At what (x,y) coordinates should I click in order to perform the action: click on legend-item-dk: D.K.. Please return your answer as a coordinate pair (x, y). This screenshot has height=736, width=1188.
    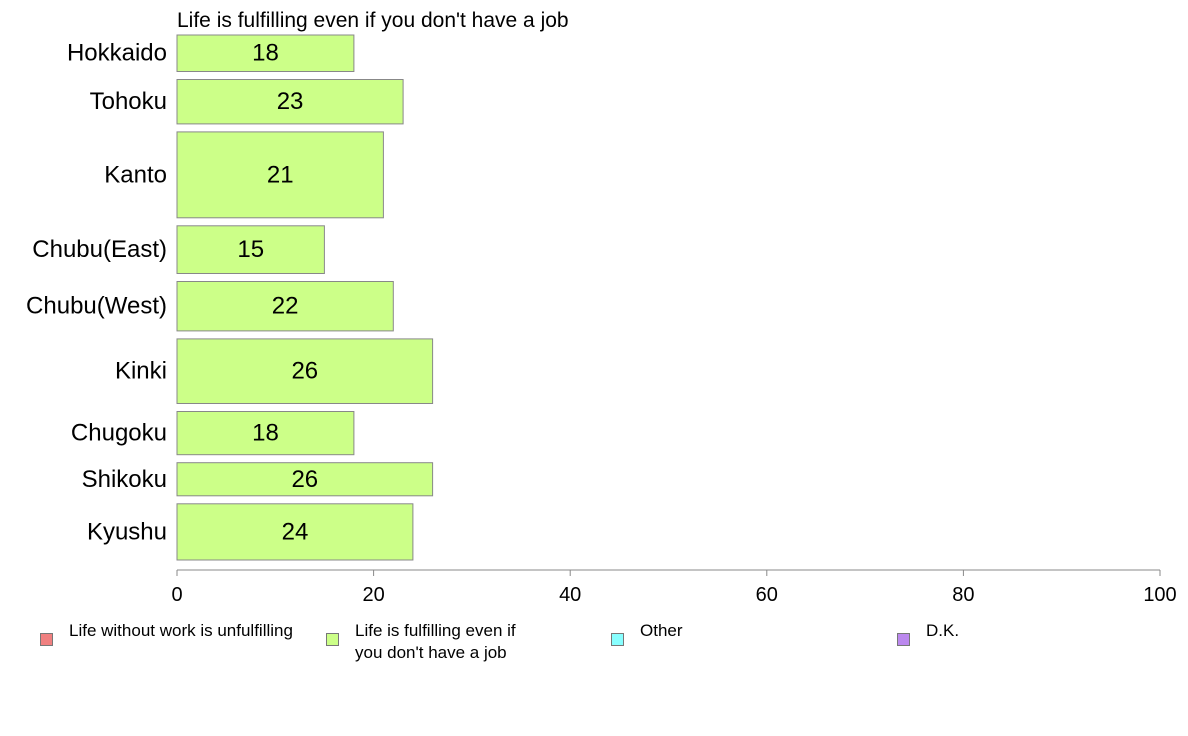
    Looking at the image, I should click on (928, 633).